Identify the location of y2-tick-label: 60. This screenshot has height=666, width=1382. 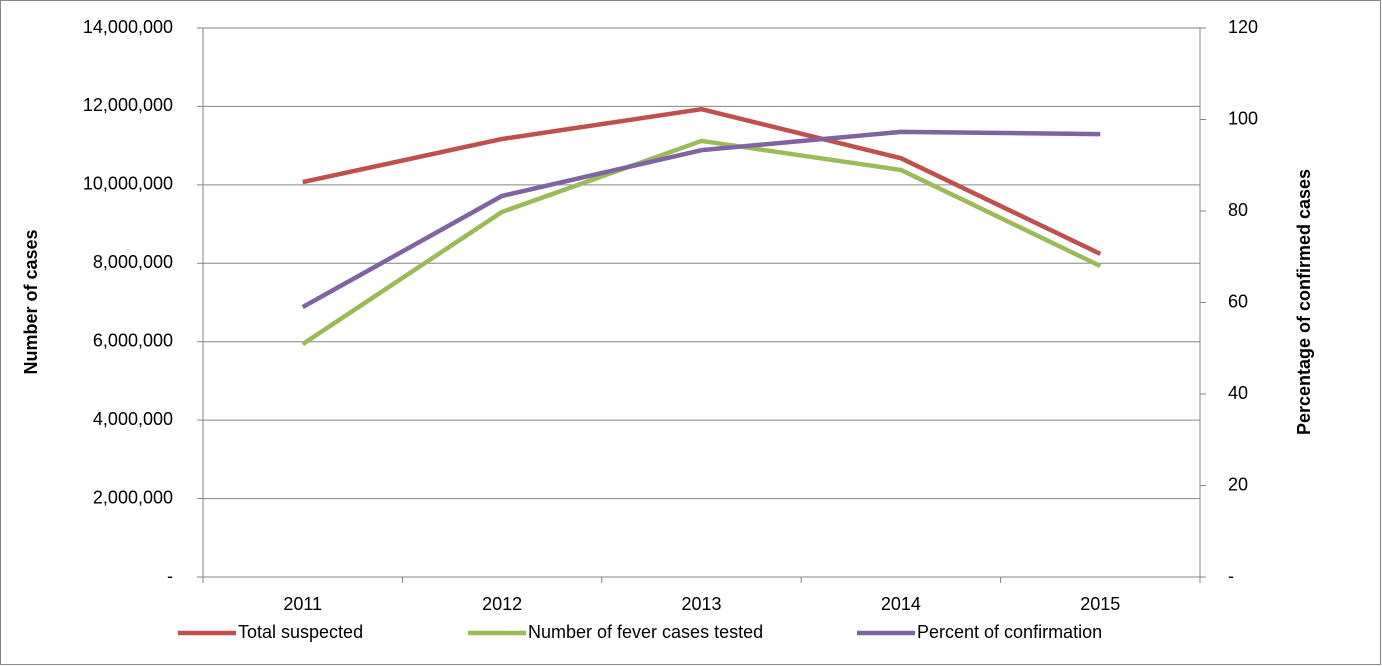
(1238, 301).